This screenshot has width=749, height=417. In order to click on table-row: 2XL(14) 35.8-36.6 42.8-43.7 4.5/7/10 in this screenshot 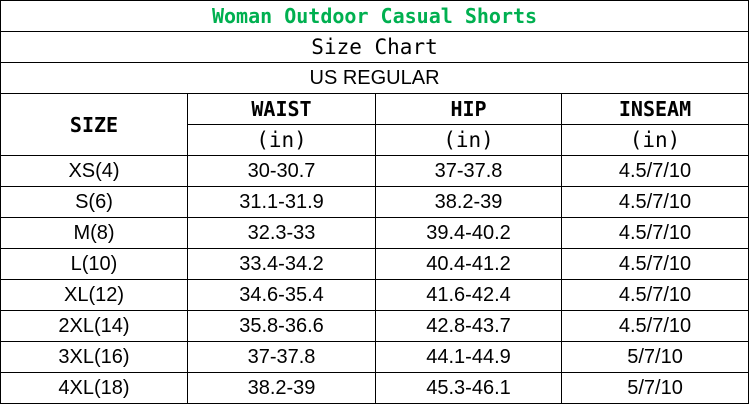, I will do `click(374, 326)`.